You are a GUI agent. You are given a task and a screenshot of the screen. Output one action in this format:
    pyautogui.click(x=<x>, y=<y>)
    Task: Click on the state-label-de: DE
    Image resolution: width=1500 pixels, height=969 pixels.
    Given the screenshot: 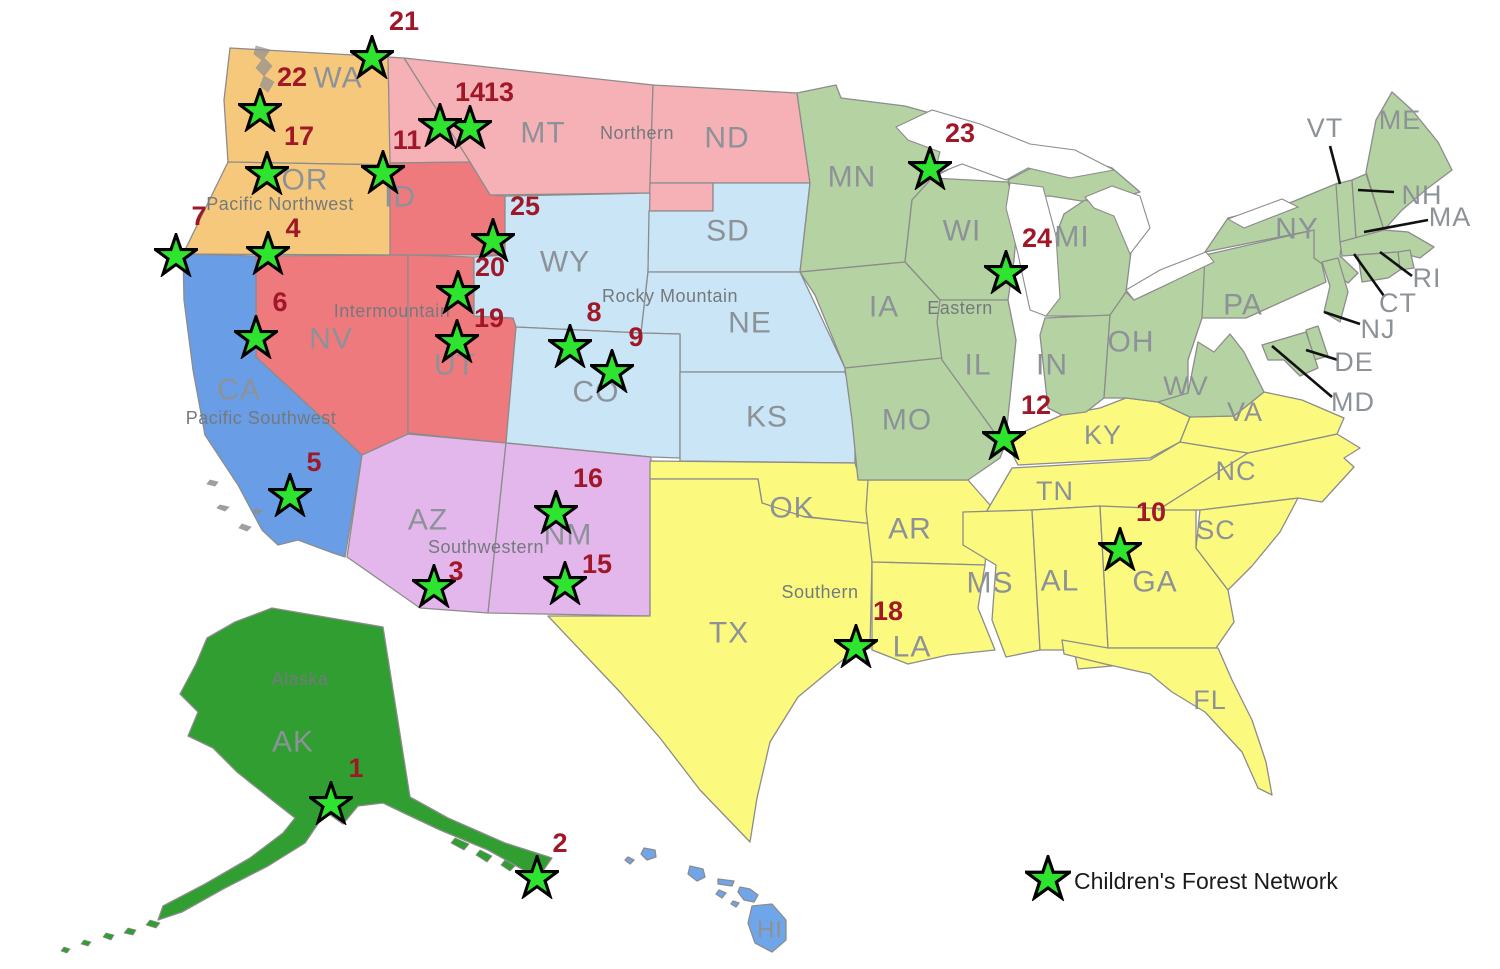 What is the action you would take?
    pyautogui.click(x=1354, y=362)
    